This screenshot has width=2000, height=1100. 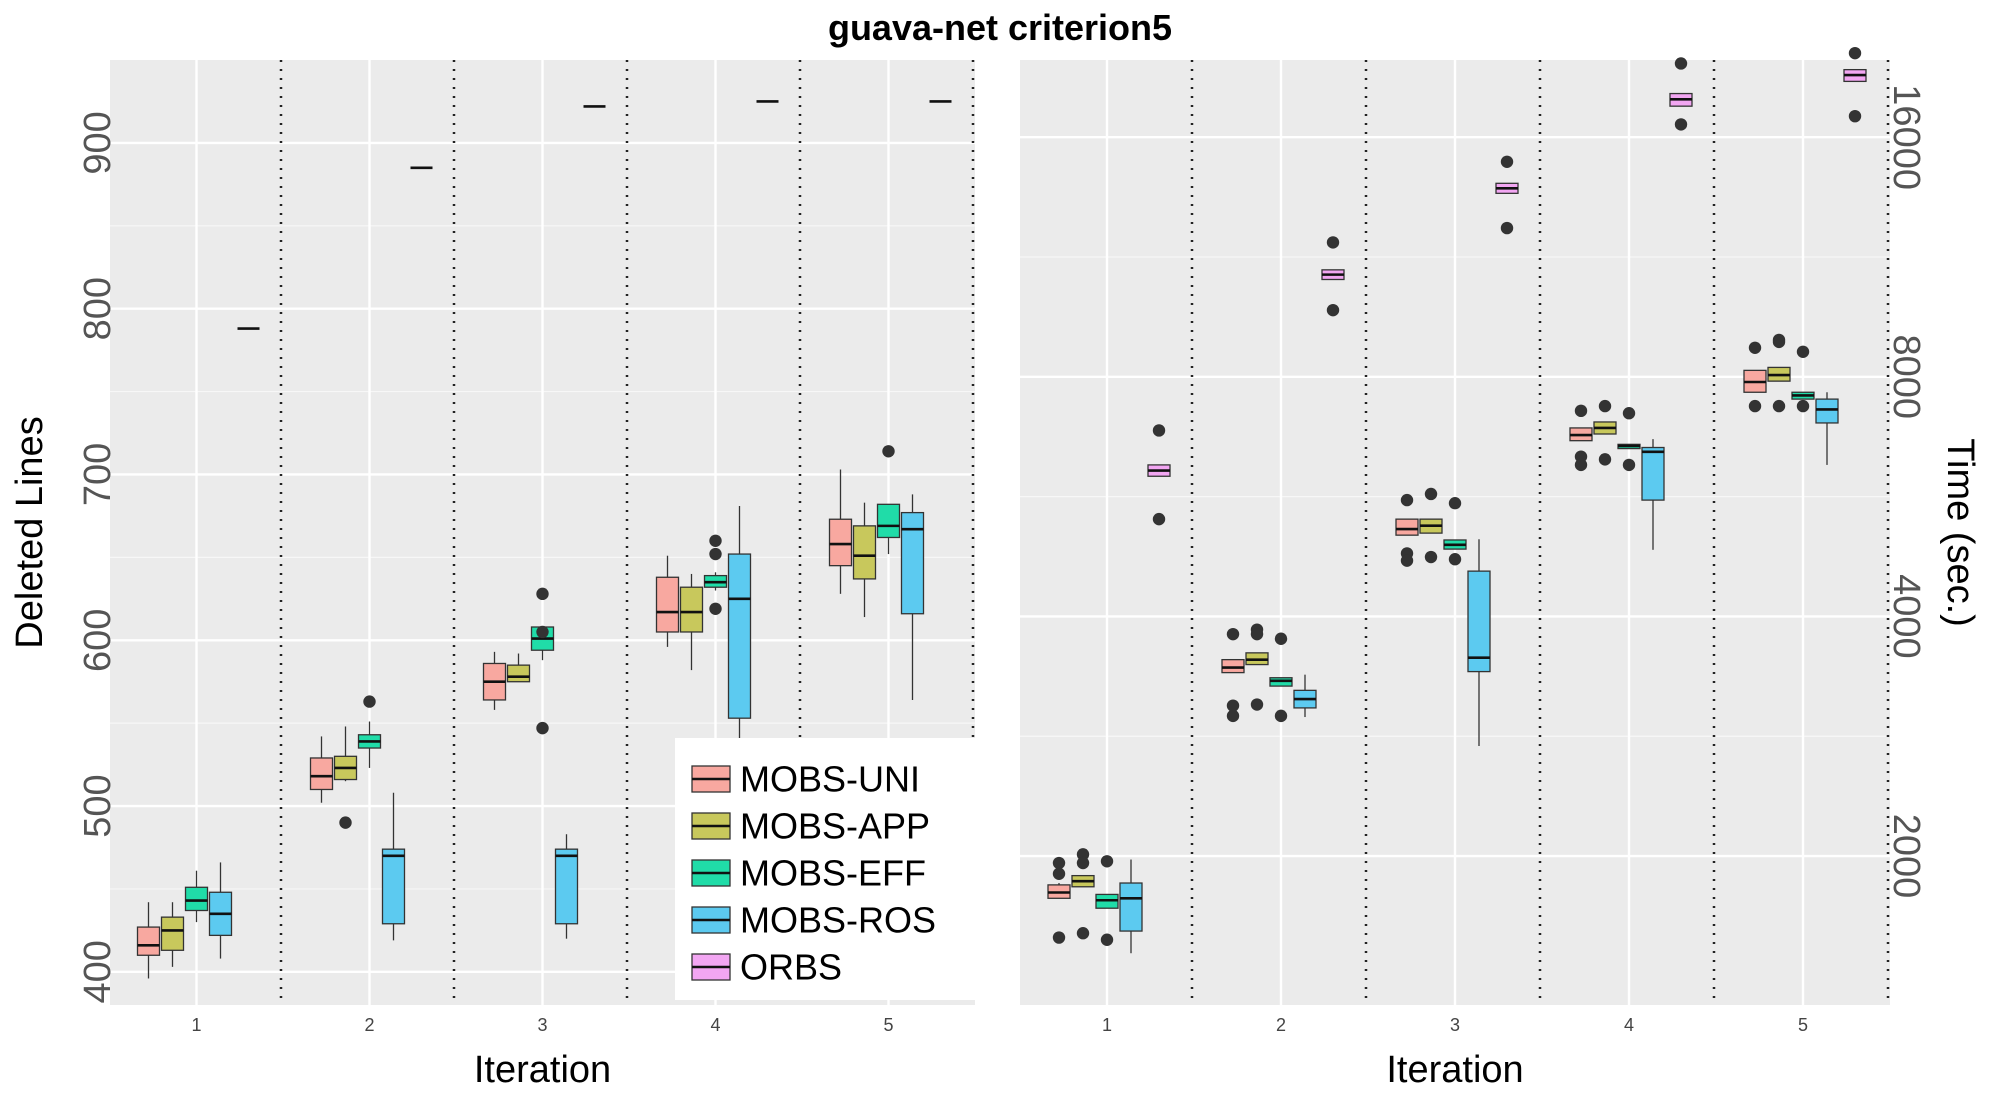 What do you see at coordinates (1906, 616) in the screenshot?
I see `y-tick-label: 4000` at bounding box center [1906, 616].